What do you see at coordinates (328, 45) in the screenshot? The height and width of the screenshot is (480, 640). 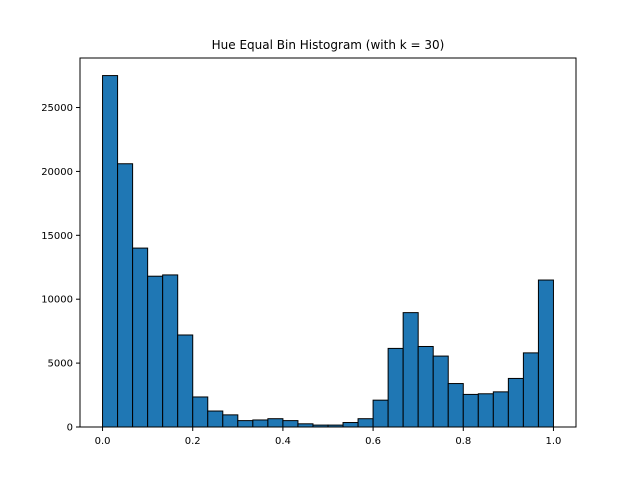 I see `chart-title: Hue Equal Bin Histogram (with k = 30)` at bounding box center [328, 45].